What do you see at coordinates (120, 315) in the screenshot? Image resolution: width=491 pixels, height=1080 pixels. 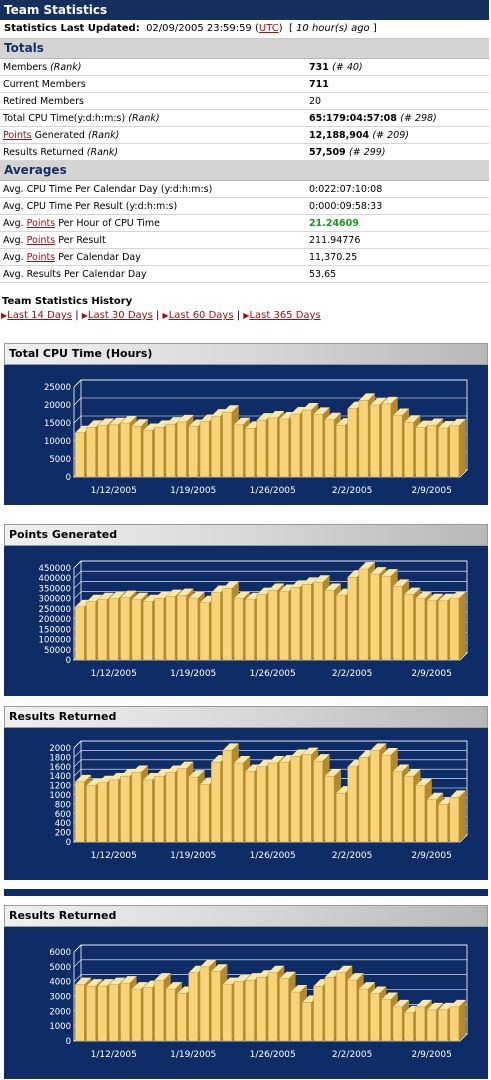 I see `history-link-30: Last 30 Days` at bounding box center [120, 315].